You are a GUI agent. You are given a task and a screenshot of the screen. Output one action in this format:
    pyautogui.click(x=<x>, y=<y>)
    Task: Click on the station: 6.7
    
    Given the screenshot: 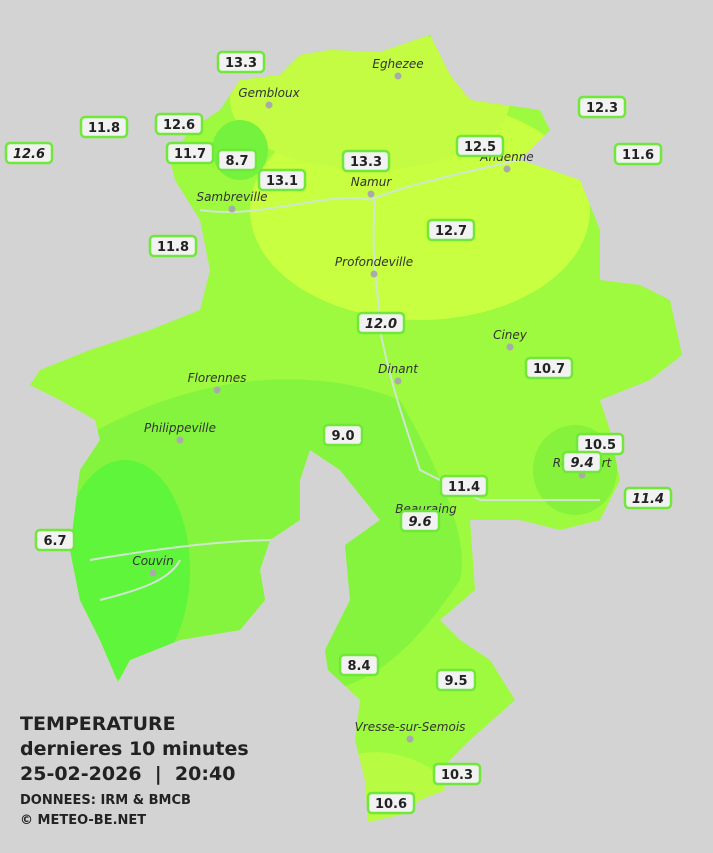 What is the action you would take?
    pyautogui.click(x=55, y=540)
    